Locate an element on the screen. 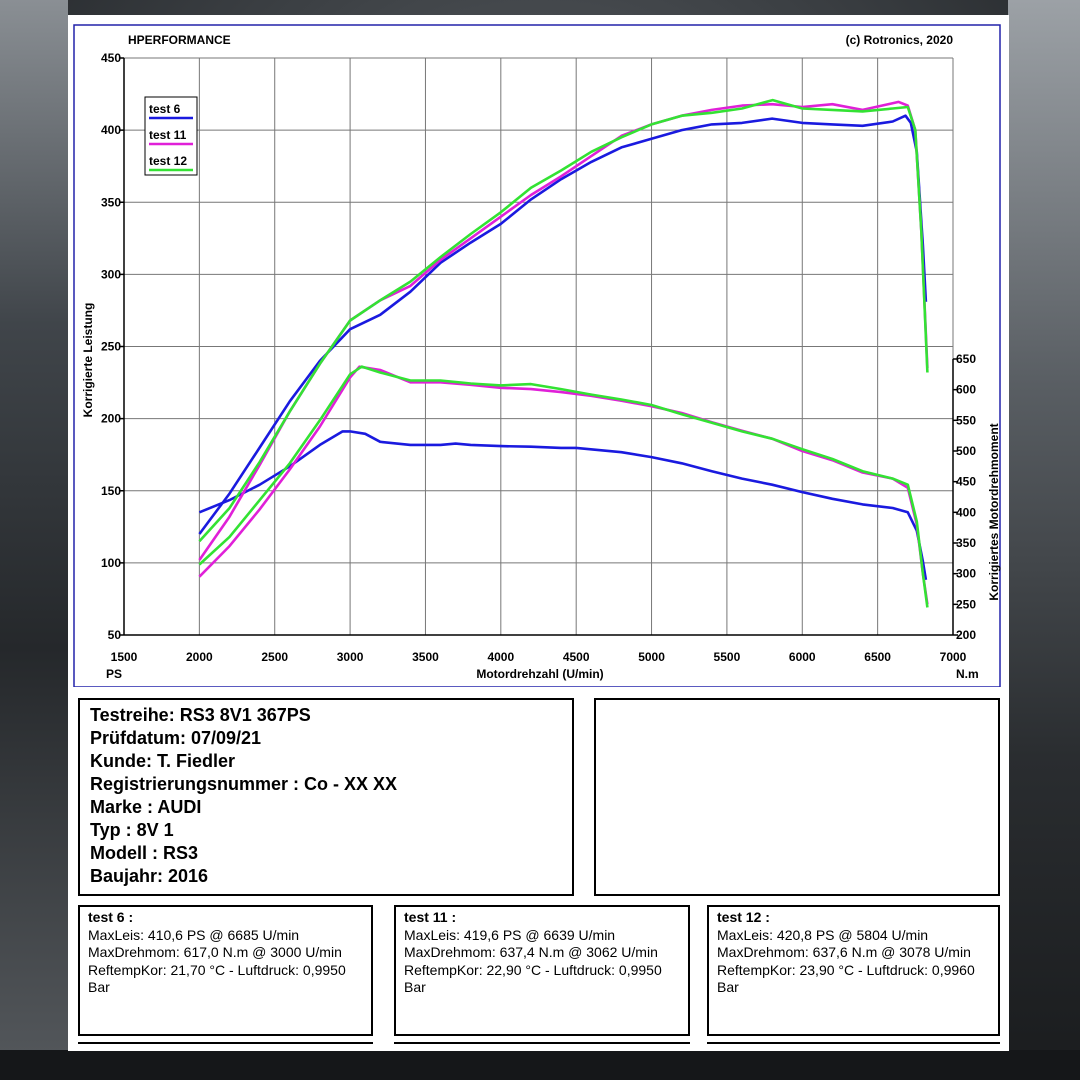  x-tick-label: 5000 is located at coordinates (651, 657).